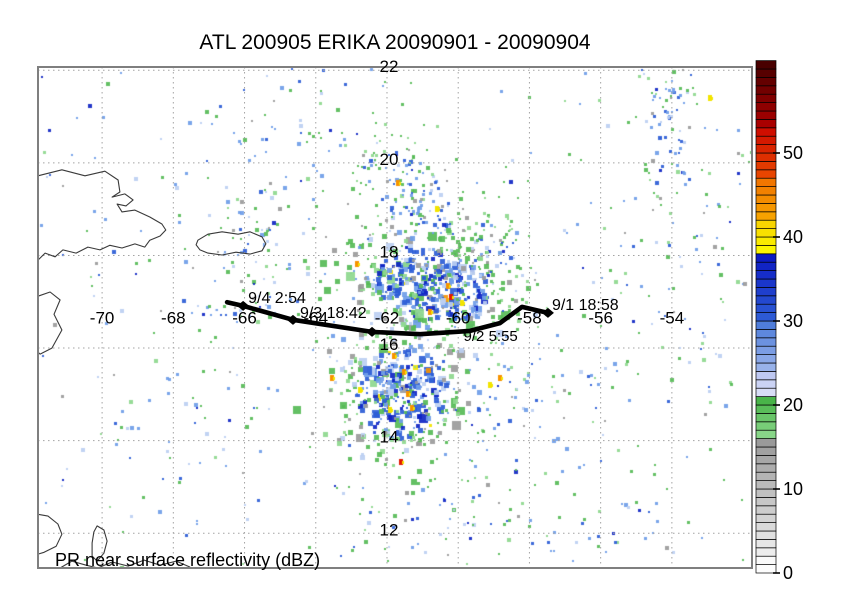 The image size is (847, 590). What do you see at coordinates (585, 305) in the screenshot?
I see `track-label-8: 9/1 18:58` at bounding box center [585, 305].